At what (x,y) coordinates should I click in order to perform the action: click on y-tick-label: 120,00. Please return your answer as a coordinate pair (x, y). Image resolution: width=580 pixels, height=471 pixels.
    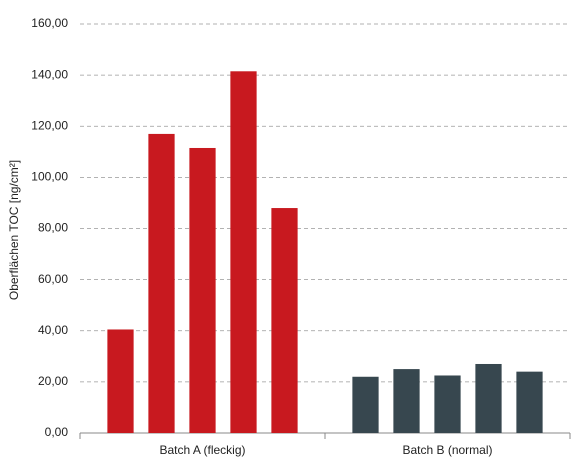
    Looking at the image, I should click on (49, 125).